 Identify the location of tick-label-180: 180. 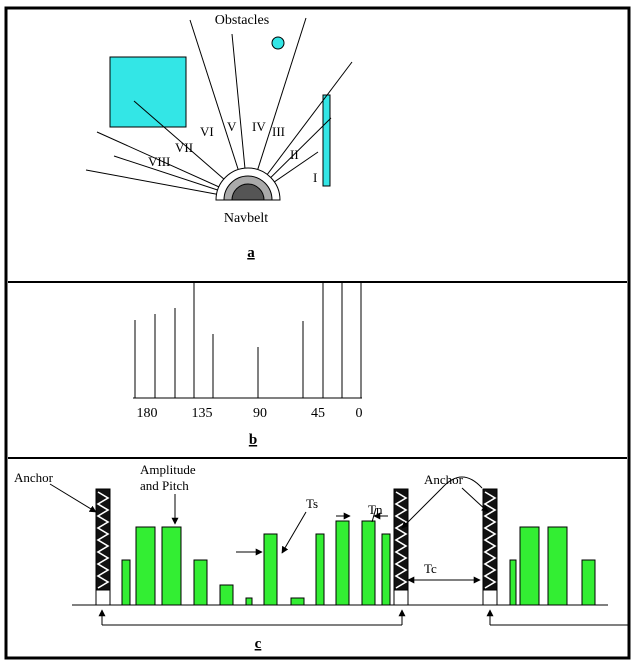
(147, 413).